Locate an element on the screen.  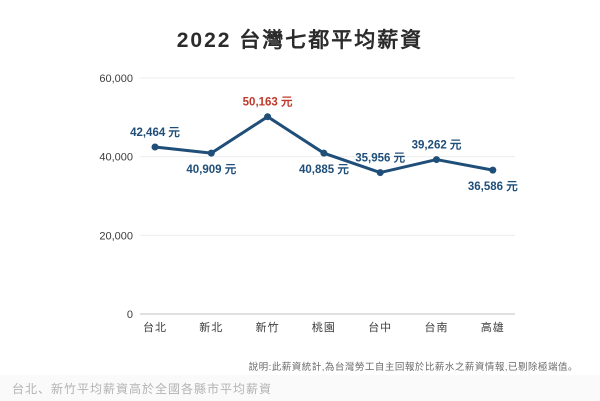
x-tick-label: 台北 is located at coordinates (155, 327).